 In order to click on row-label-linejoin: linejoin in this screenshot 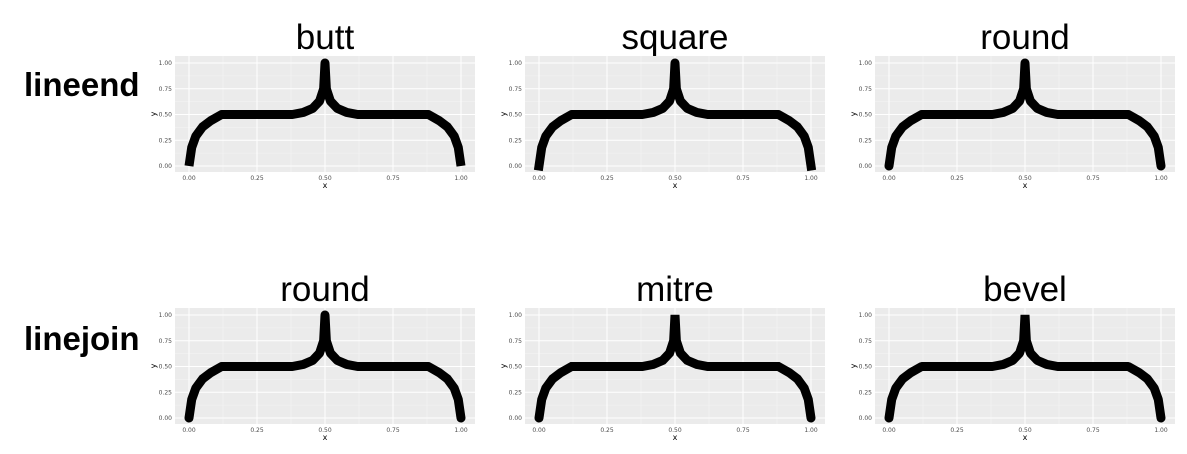, I will do `click(82, 338)`.